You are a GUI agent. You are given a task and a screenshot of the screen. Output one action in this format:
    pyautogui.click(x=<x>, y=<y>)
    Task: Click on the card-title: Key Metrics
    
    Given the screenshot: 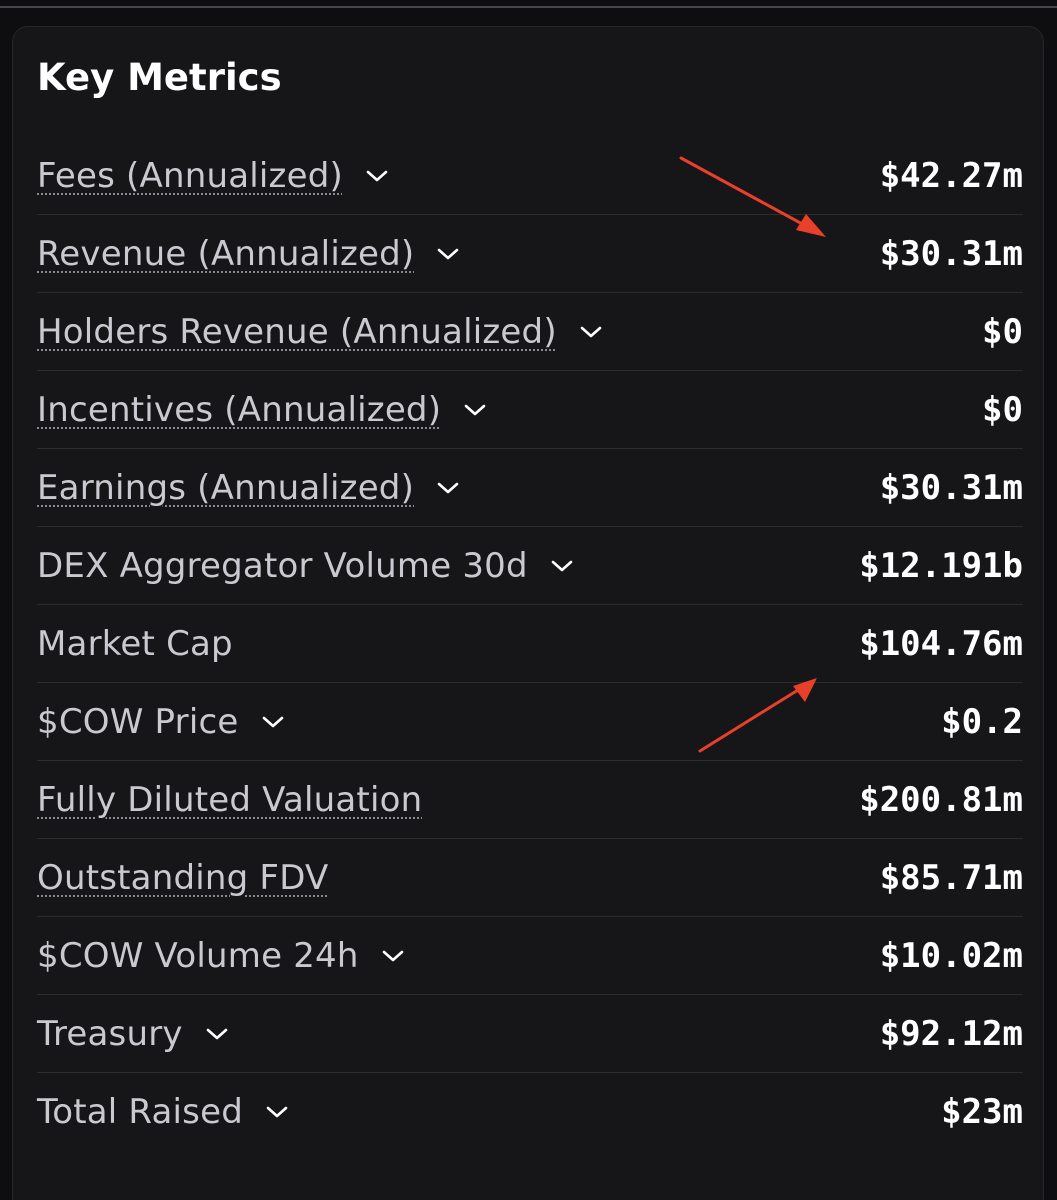 What is the action you would take?
    pyautogui.click(x=159, y=77)
    